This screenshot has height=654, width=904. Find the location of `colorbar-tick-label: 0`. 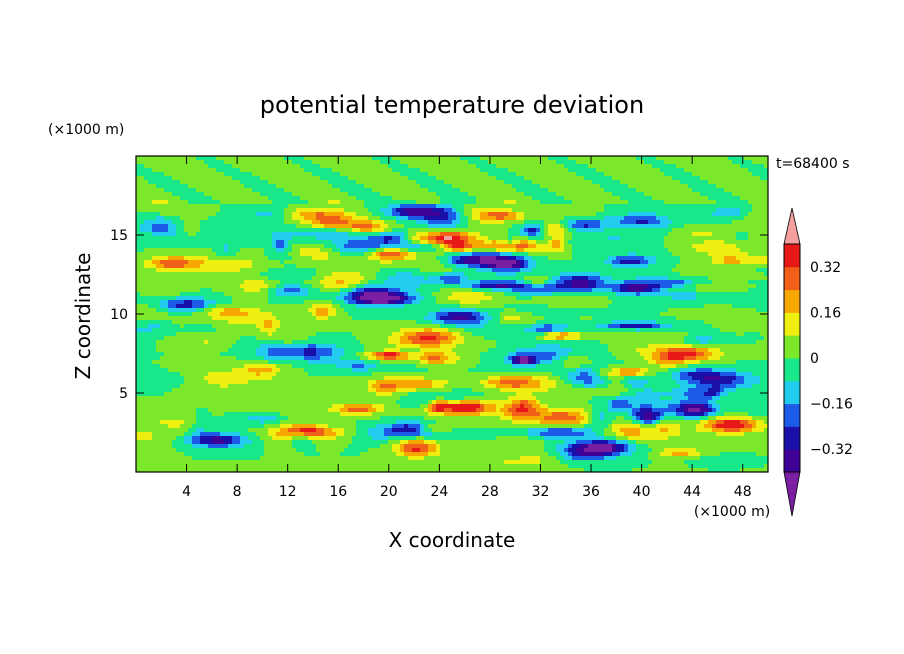

colorbar-tick-label: 0 is located at coordinates (814, 359).